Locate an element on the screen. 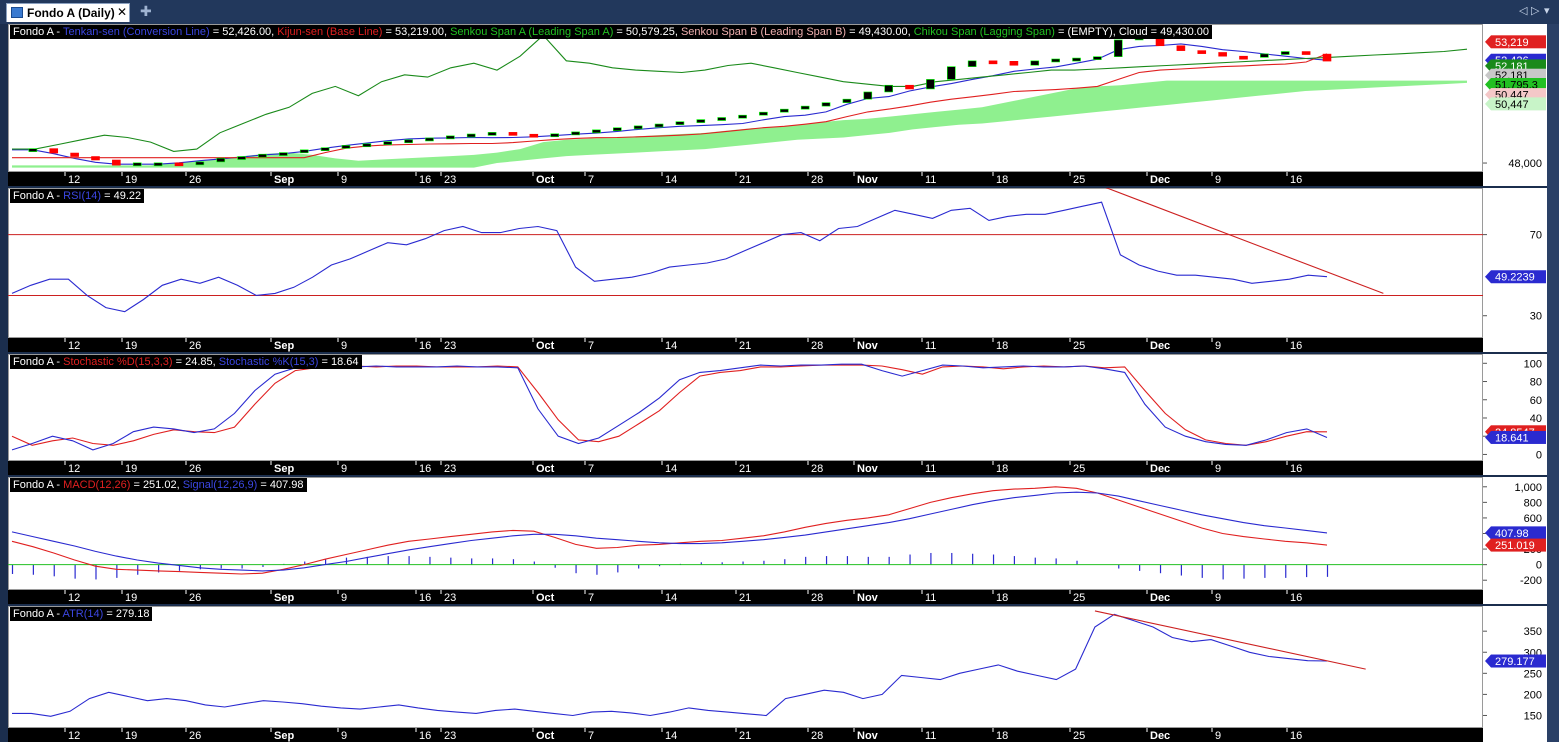 The height and width of the screenshot is (742, 1559). y-tick-label: 1,000 is located at coordinates (1528, 488).